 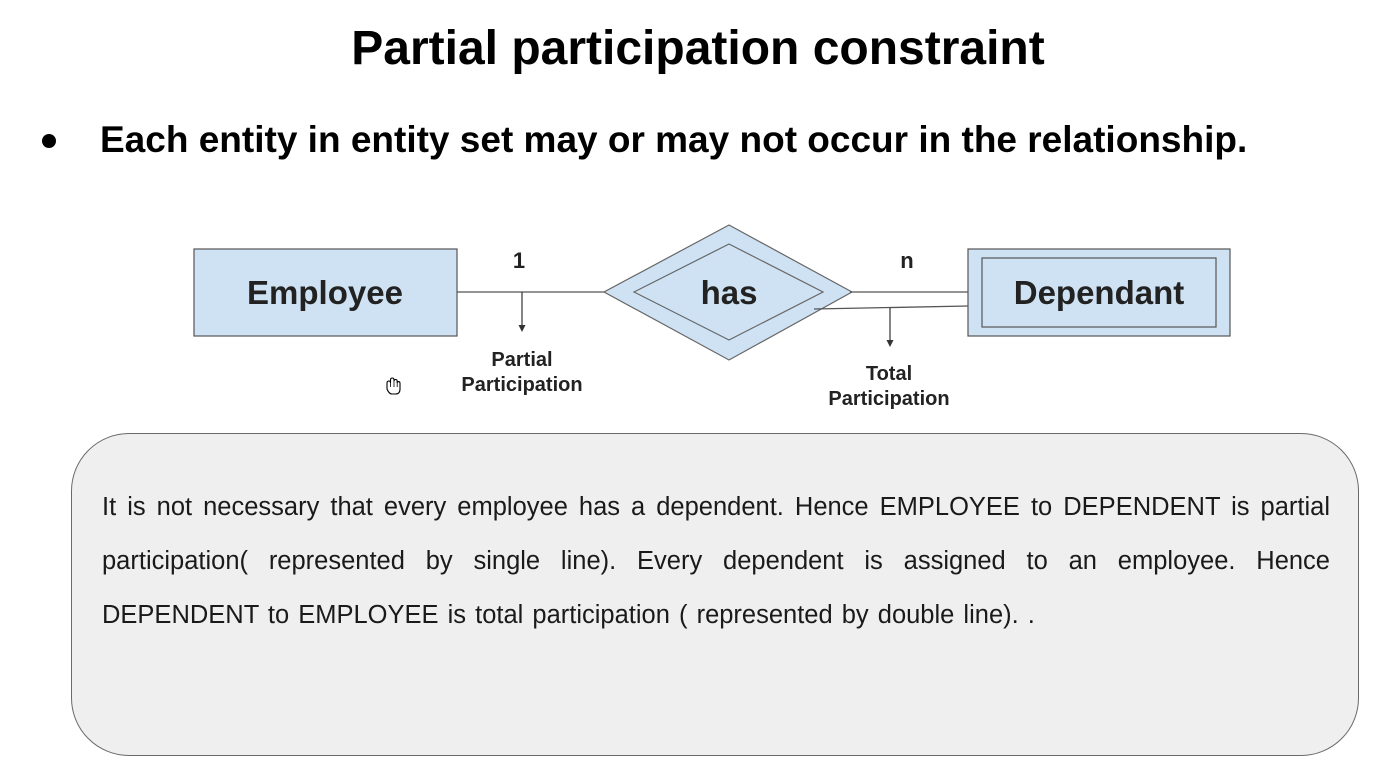 I want to click on employee-entity: Employee, so click(x=325, y=292).